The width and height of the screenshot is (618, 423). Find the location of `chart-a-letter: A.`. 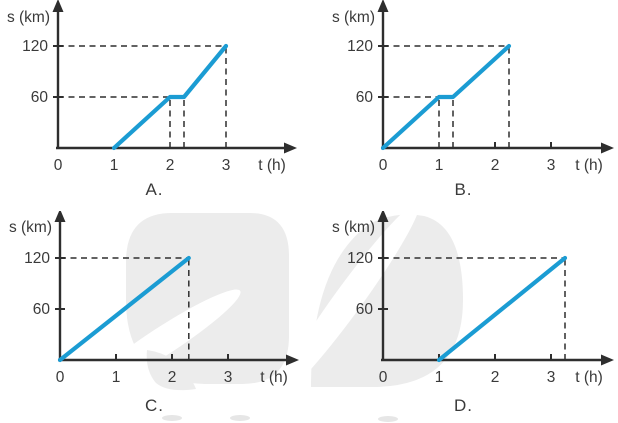

chart-a-letter: A. is located at coordinates (154, 189).